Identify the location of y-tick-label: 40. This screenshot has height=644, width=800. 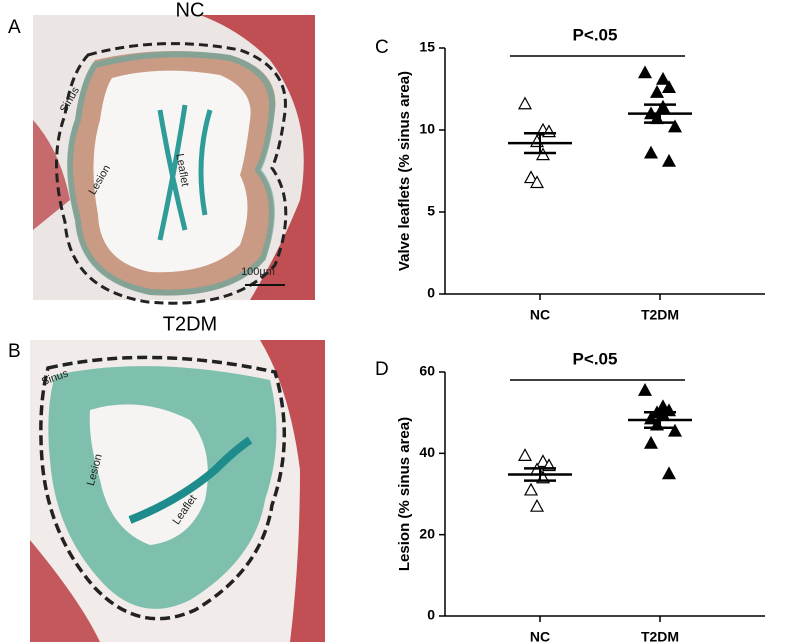
(427, 452).